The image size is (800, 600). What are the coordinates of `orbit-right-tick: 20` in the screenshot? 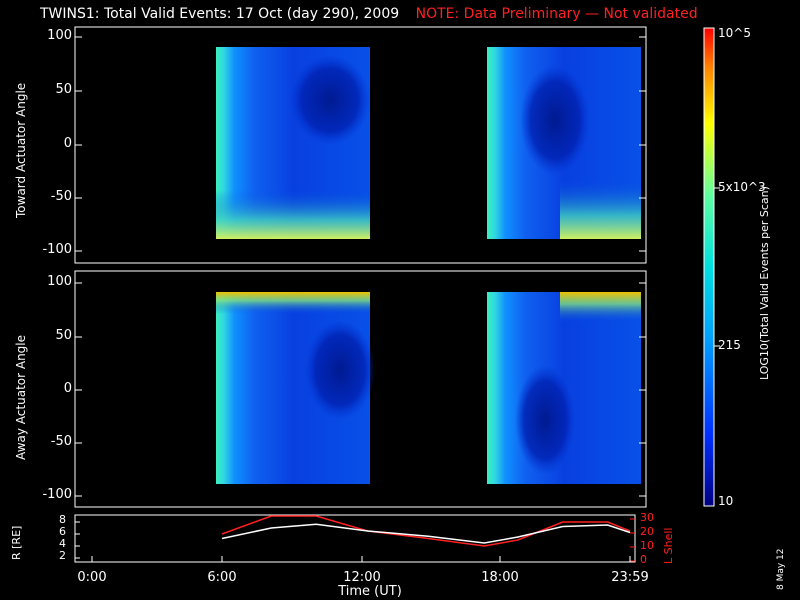 It's located at (647, 531).